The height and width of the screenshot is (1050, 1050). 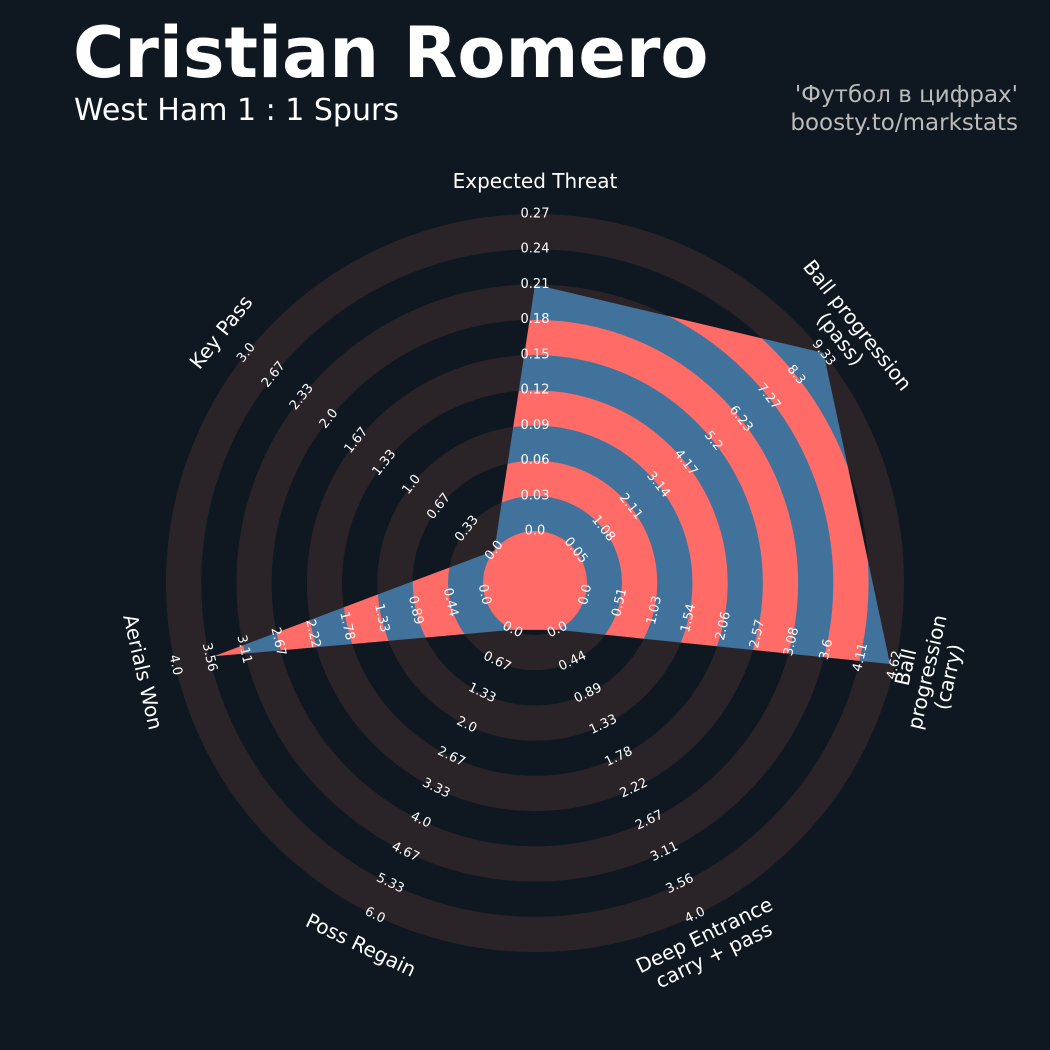 I want to click on tick-label: 4.62, so click(x=894, y=665).